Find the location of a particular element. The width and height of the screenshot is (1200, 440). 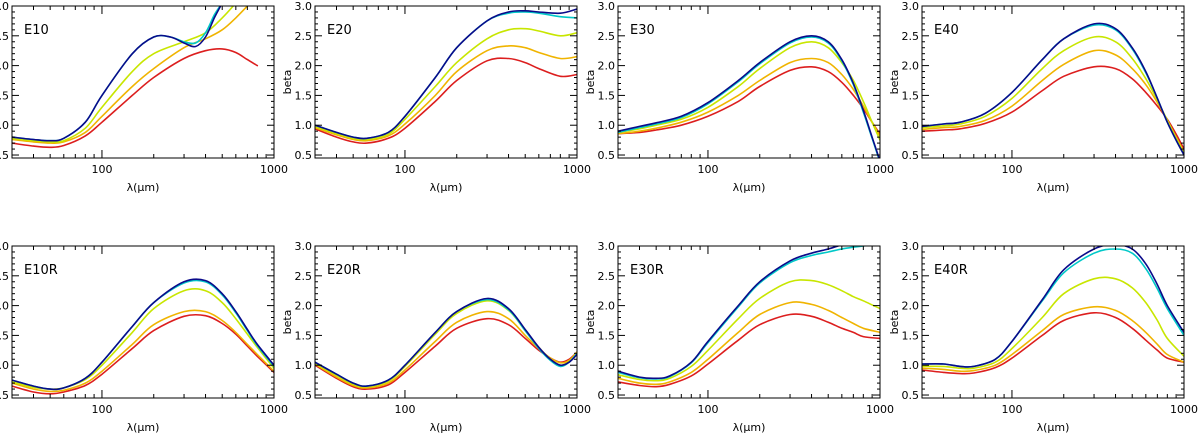

panel-title: E40 is located at coordinates (946, 30).